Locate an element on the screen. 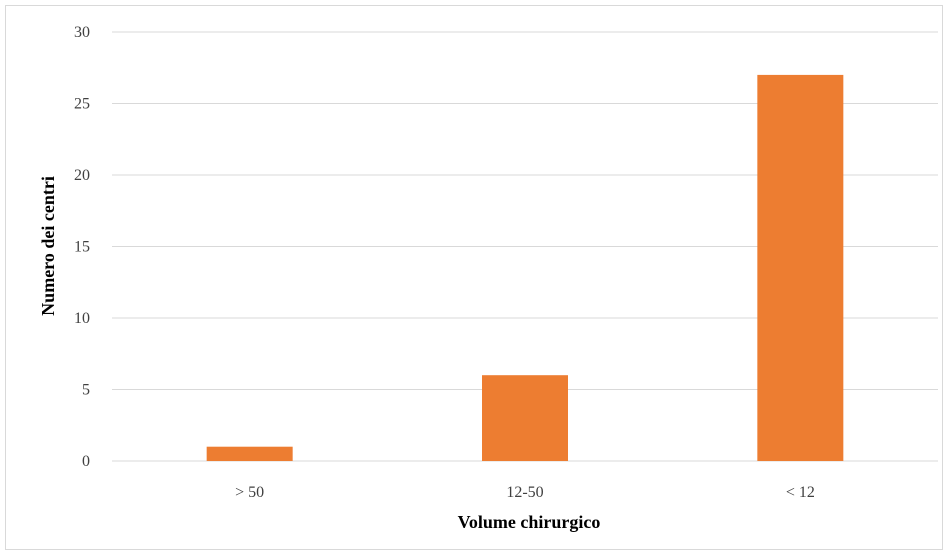  x-tick-label: 12-50 is located at coordinates (524, 492).